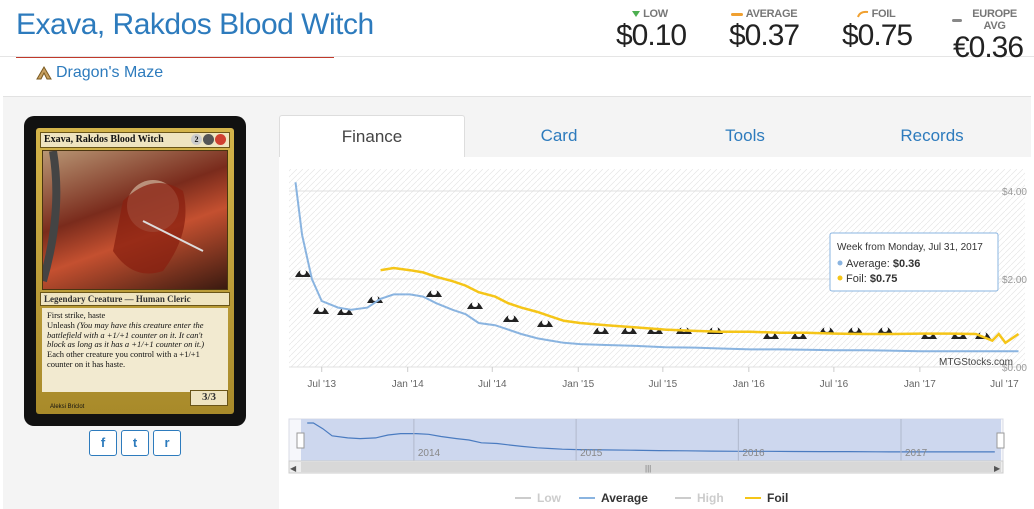 The image size is (1034, 509). What do you see at coordinates (372, 136) in the screenshot?
I see `tab-finance: Finance` at bounding box center [372, 136].